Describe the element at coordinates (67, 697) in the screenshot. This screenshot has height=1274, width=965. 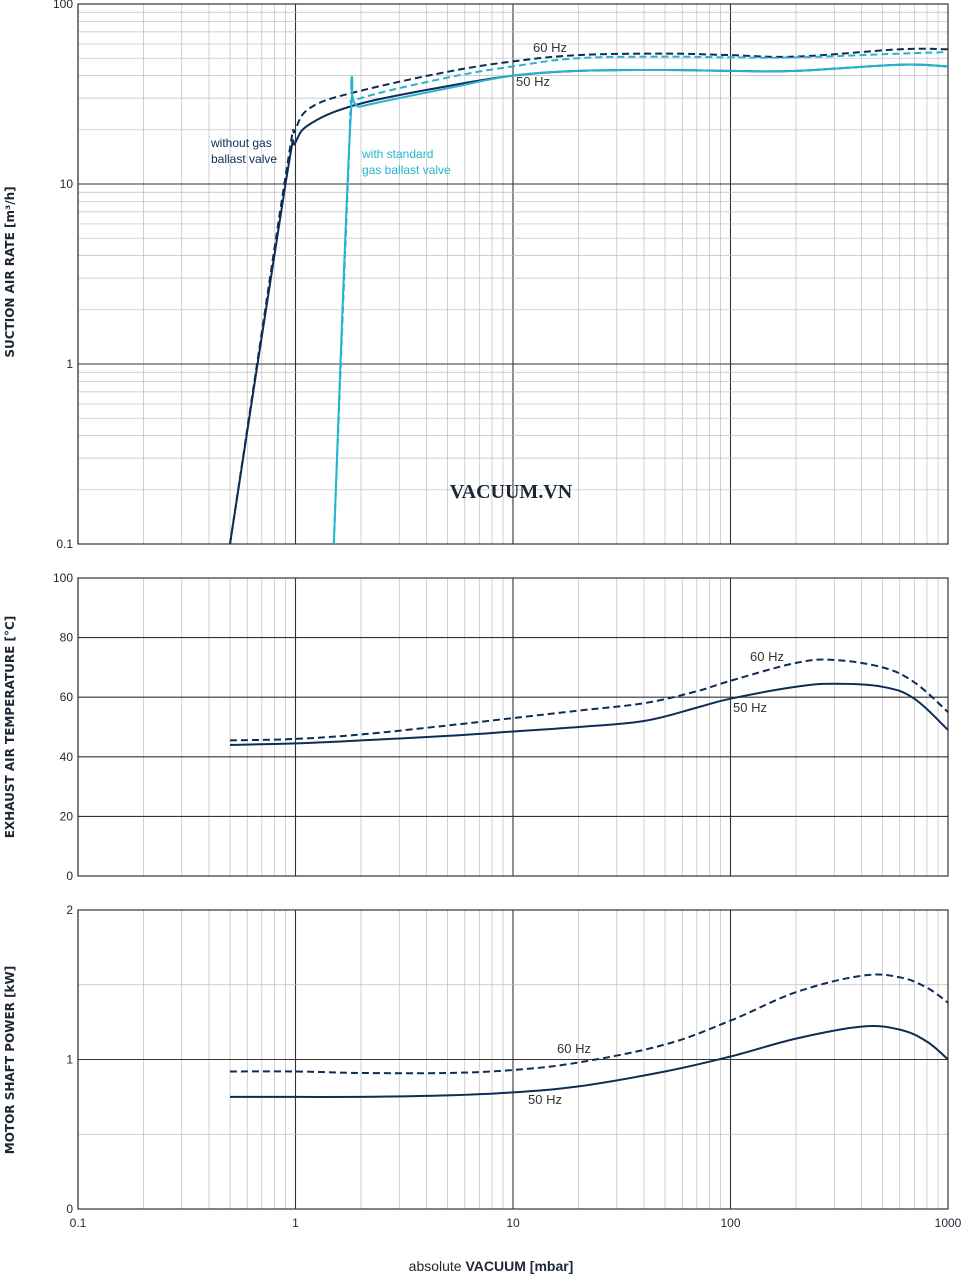
I see `y-tick-label: 60` at that location.